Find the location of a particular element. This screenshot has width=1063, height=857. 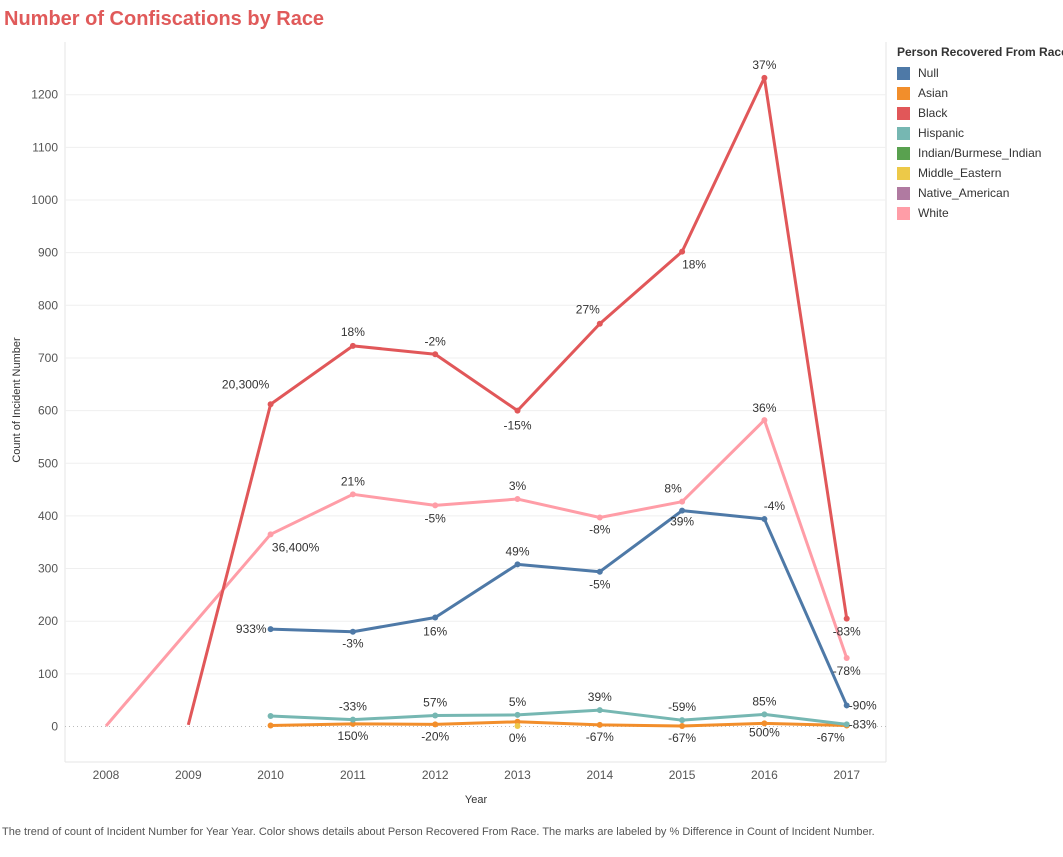

data-label-hispanic: -33% is located at coordinates (353, 707).